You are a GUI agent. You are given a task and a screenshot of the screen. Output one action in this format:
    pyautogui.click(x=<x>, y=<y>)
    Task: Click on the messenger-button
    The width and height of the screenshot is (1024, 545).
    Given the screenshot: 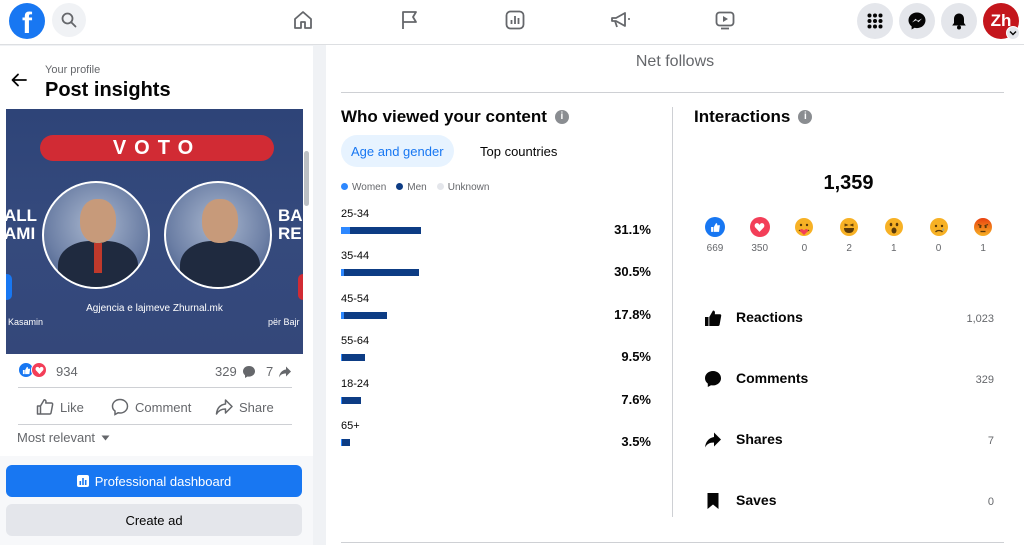 What is the action you would take?
    pyautogui.click(x=917, y=21)
    